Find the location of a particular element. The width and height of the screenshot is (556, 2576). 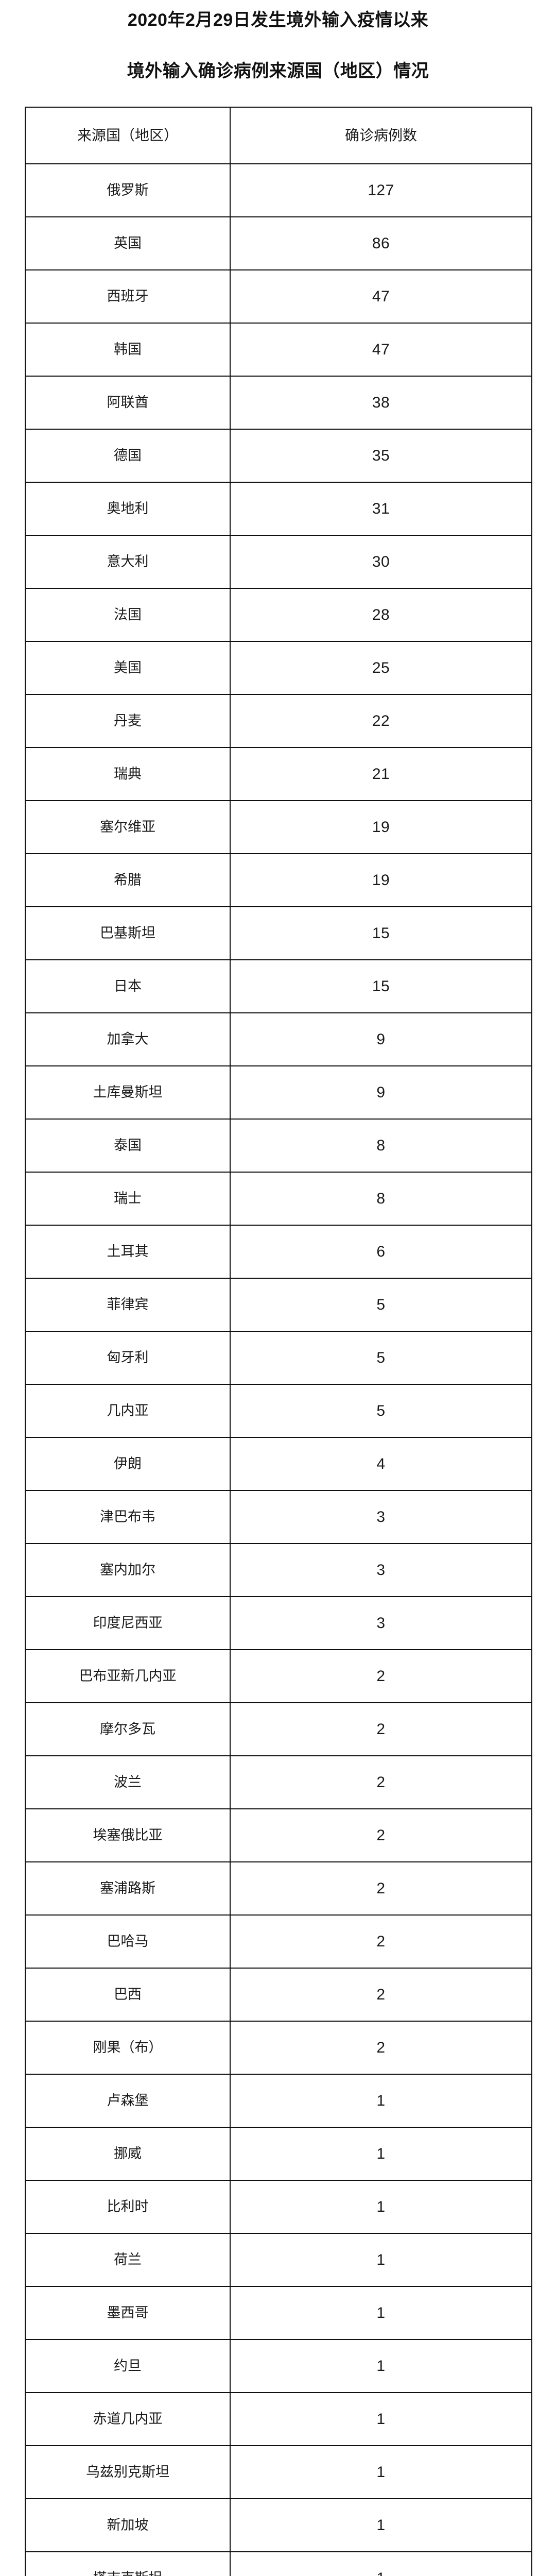

cell-country: 巴西 is located at coordinates (128, 1995).